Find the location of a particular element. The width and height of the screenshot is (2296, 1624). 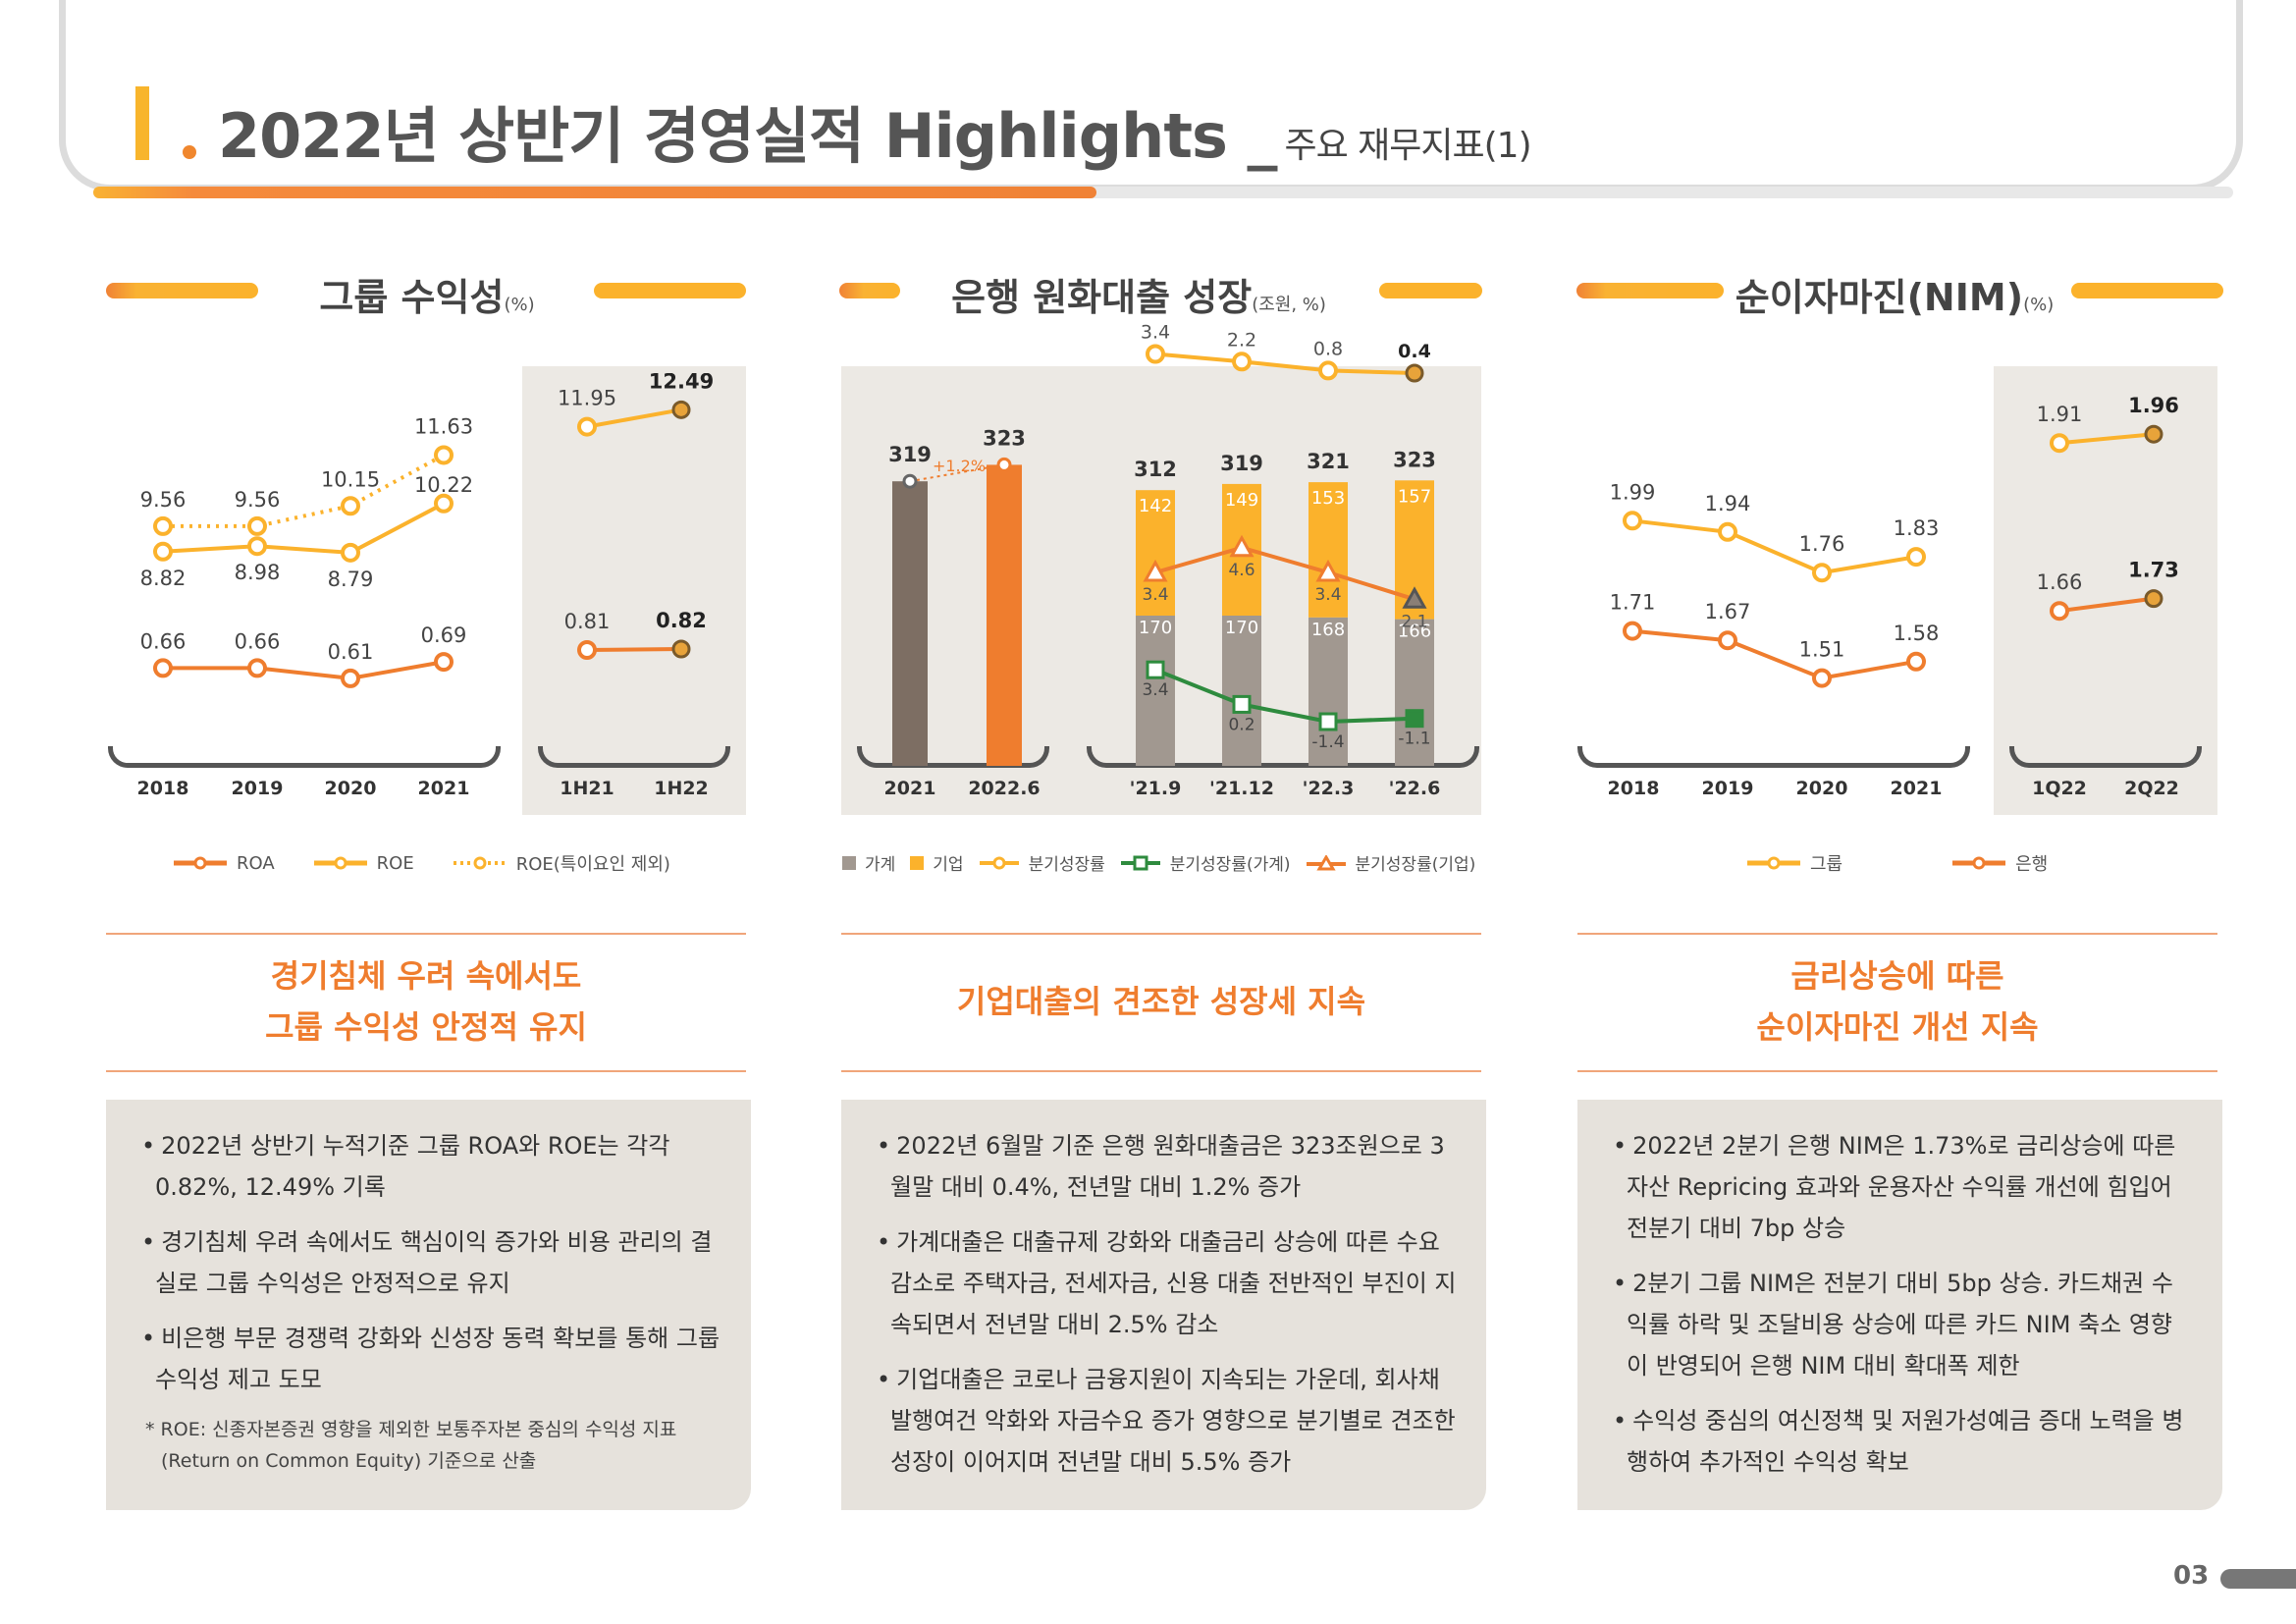

annual-loan-bar is located at coordinates (1005, 615).